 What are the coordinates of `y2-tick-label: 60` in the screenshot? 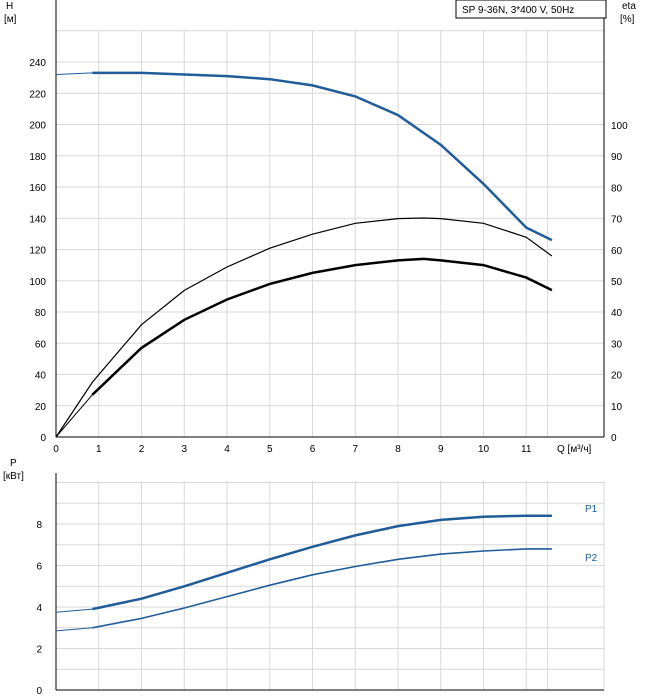 It's located at (617, 251).